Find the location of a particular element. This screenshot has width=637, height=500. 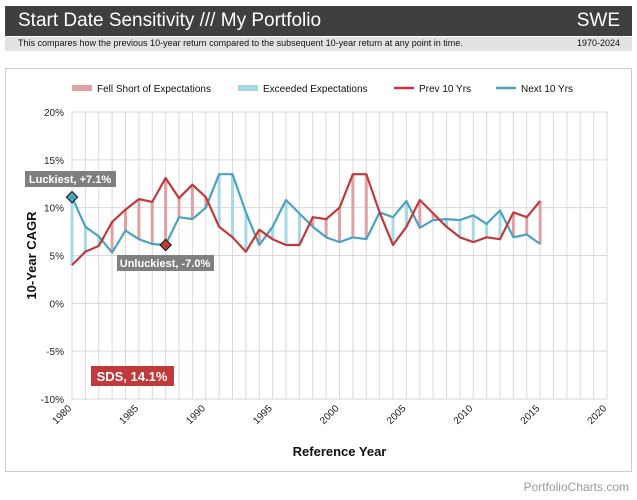

luckiest-marker is located at coordinates (72, 197).